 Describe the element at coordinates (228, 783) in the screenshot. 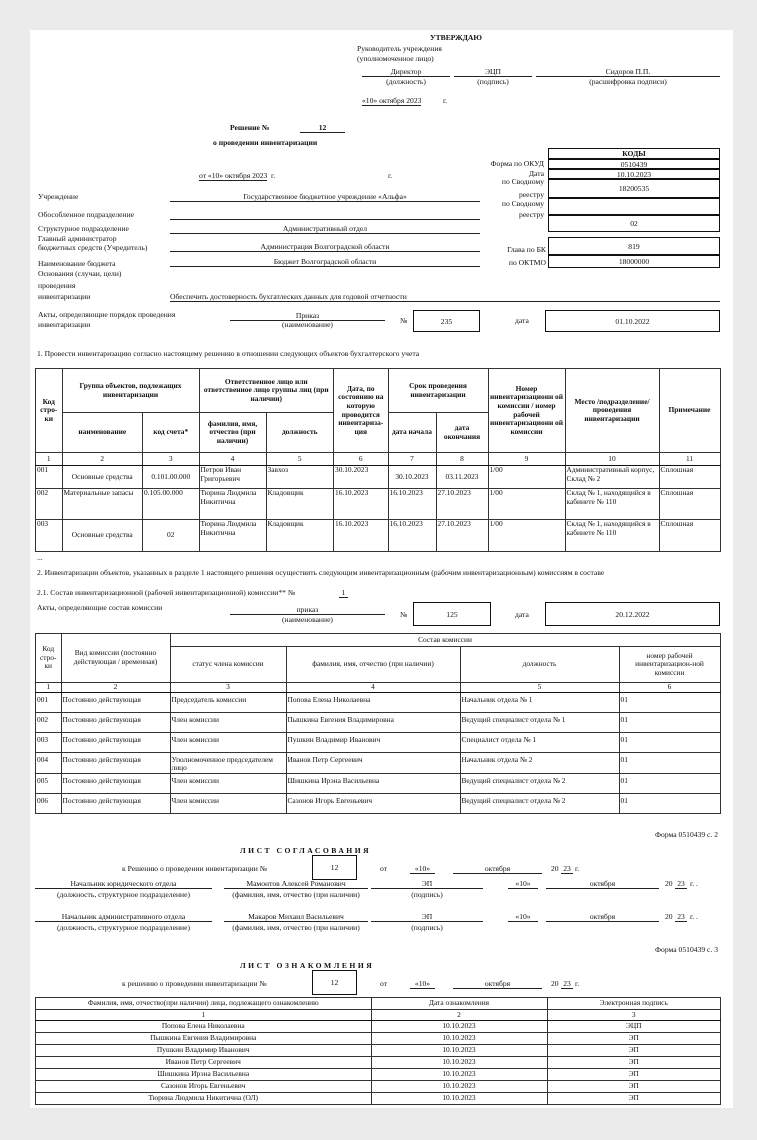

I see `table-cell: Член комиссии` at that location.